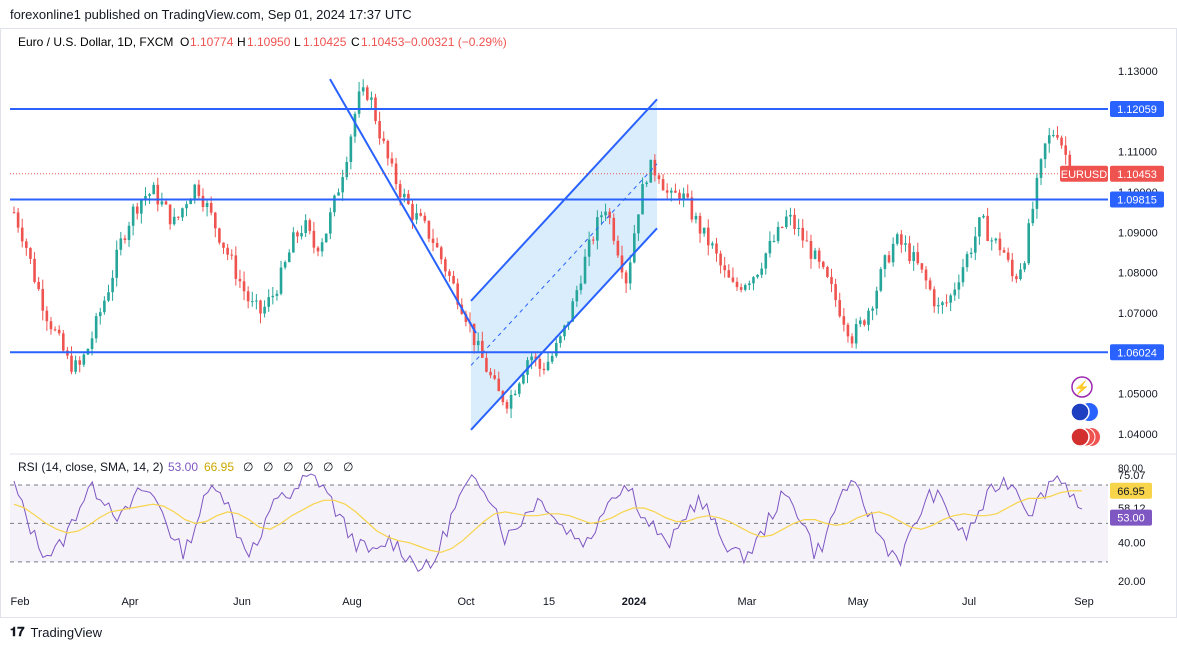  What do you see at coordinates (352, 602) in the screenshot?
I see `time-tick-label: Aug` at bounding box center [352, 602].